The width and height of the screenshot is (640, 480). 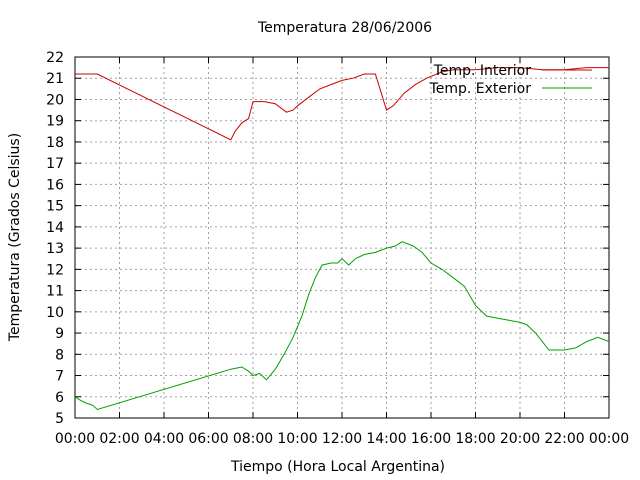 I want to click on x-tick-label: 04:00, so click(x=164, y=439).